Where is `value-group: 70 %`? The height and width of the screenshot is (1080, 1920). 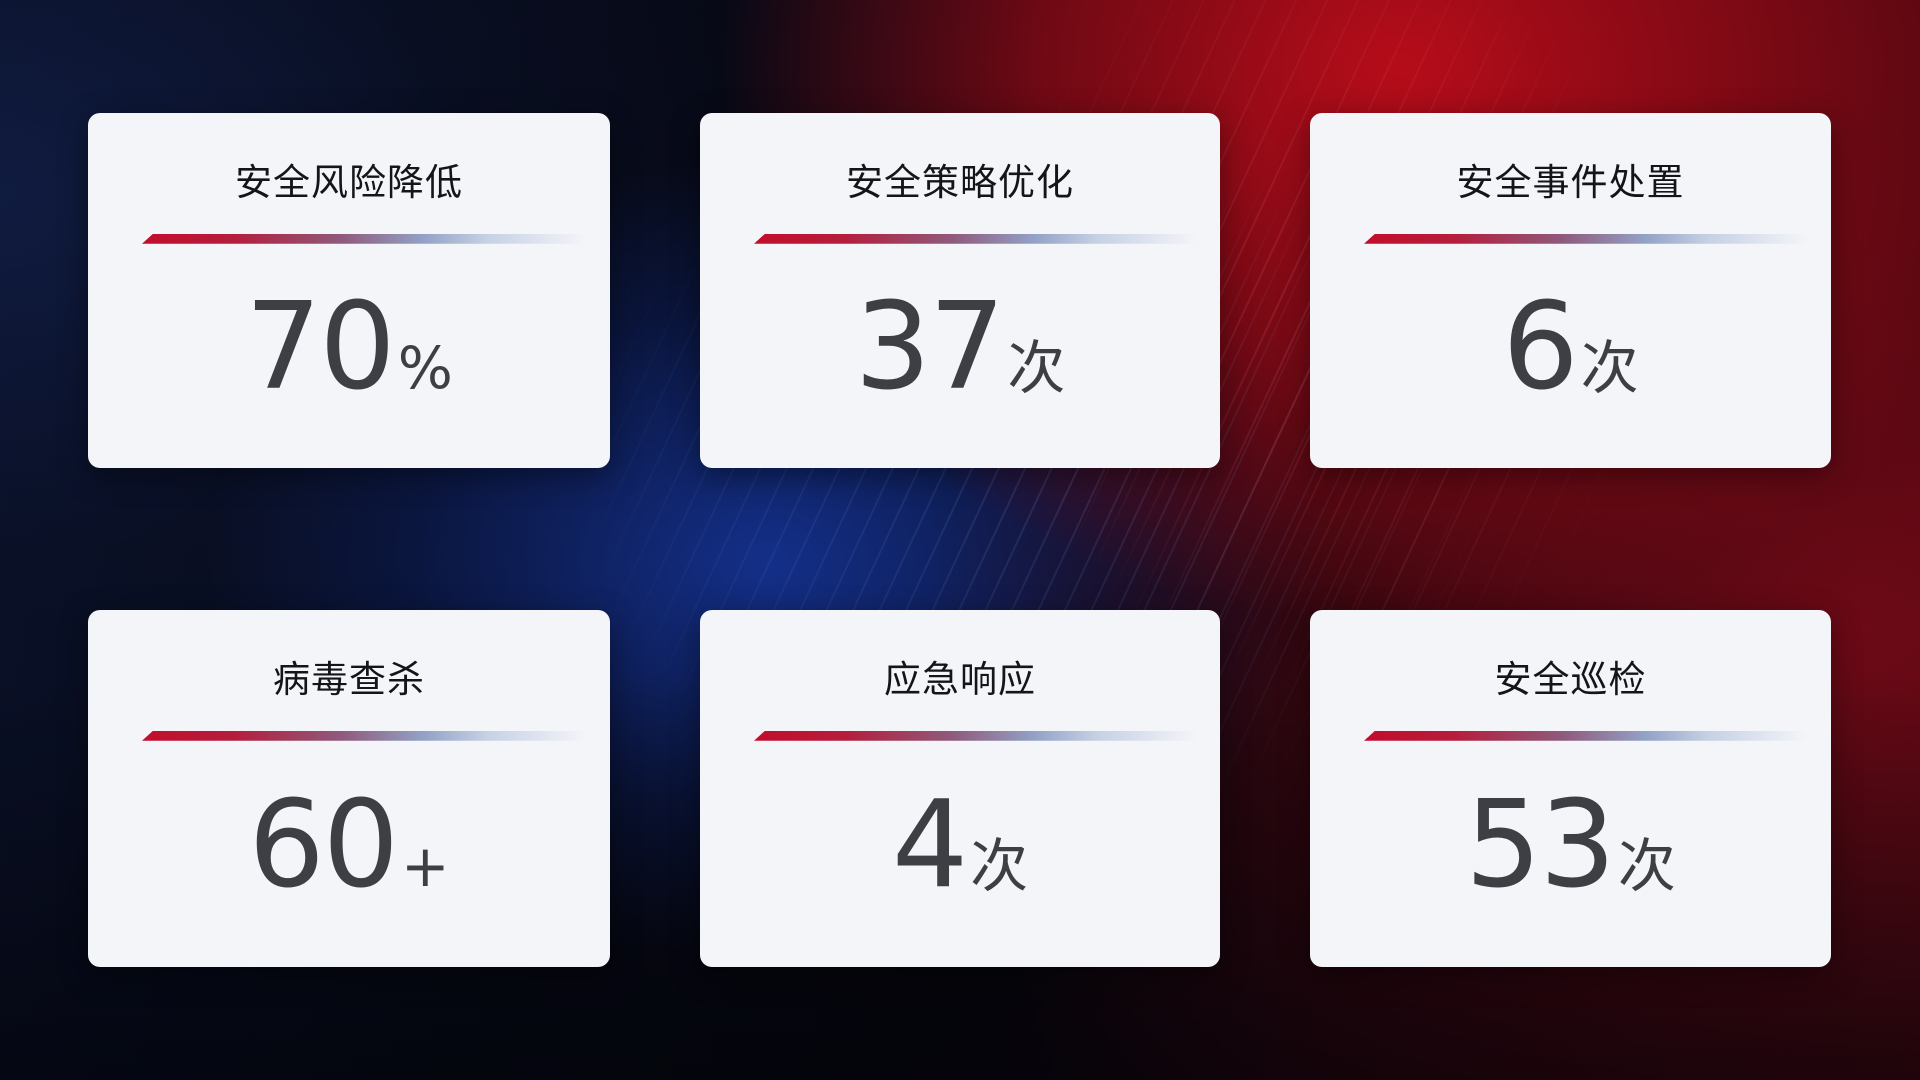 value-group: 70 % is located at coordinates (349, 347).